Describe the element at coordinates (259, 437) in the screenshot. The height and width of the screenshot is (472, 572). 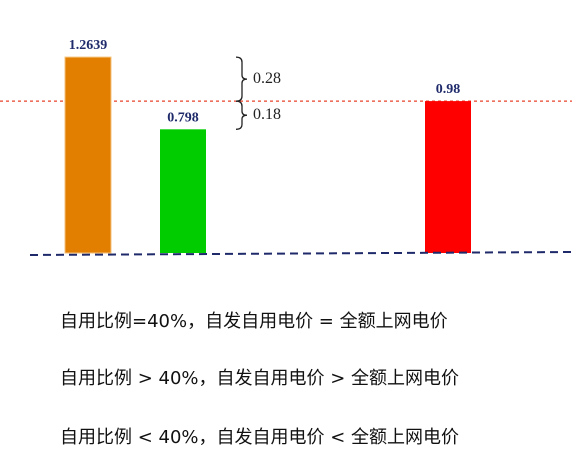
I see `note: 自用比例 < 40%，自发自用电价 < 全额上网电价` at that location.